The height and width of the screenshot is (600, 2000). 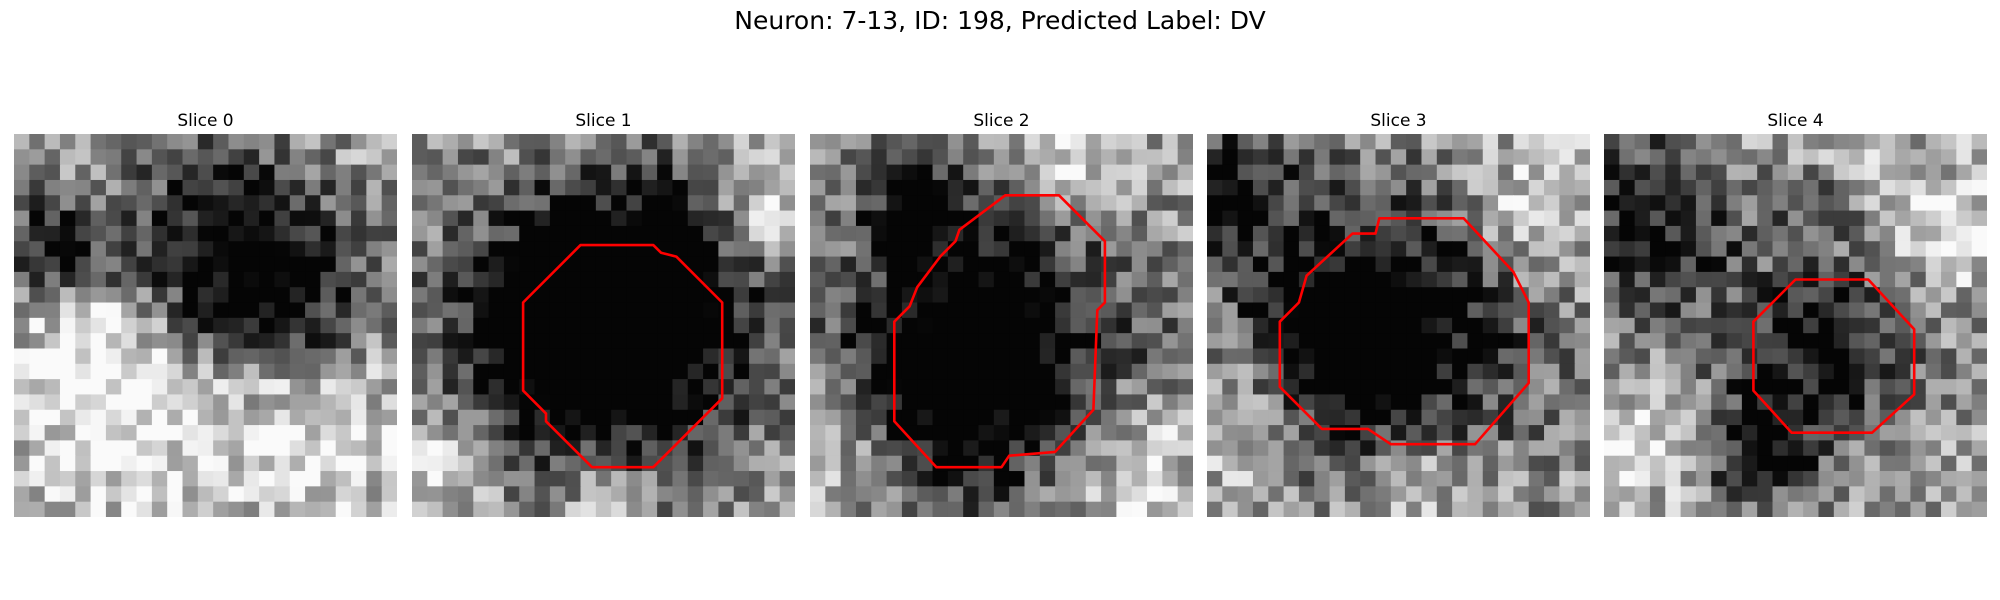 I want to click on slice-panel-0: Slice 0, so click(x=205, y=312).